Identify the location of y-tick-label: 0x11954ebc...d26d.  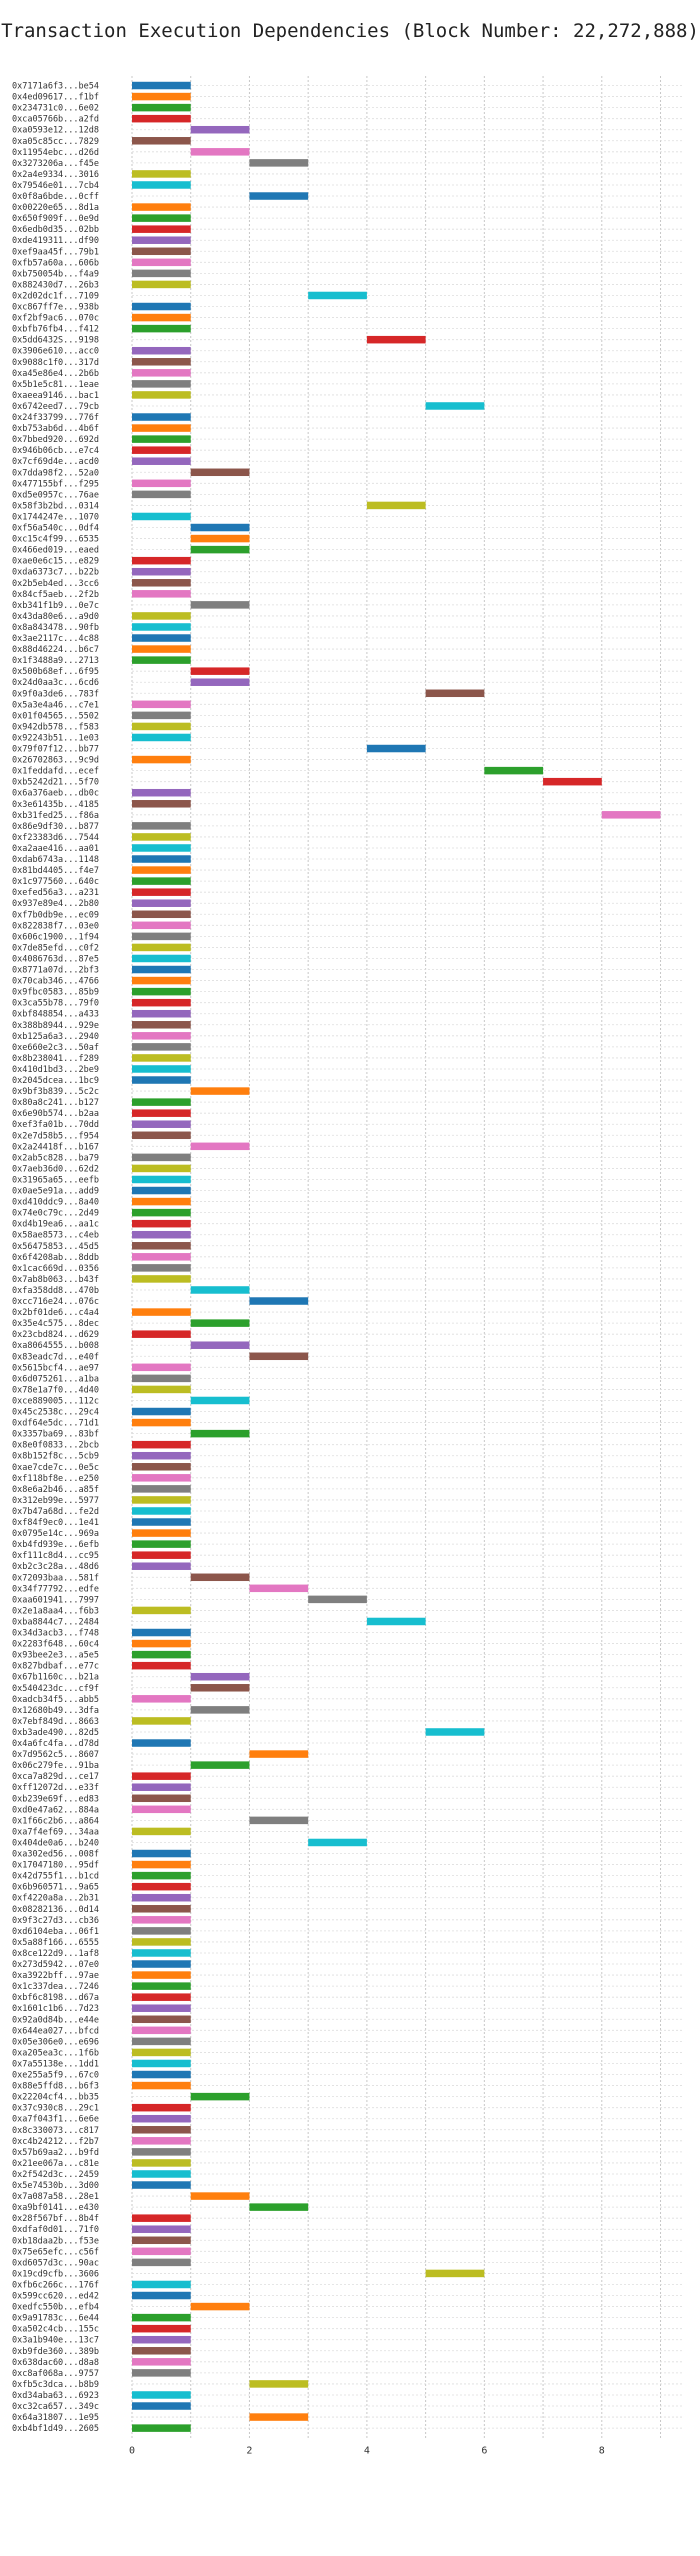
(55, 153).